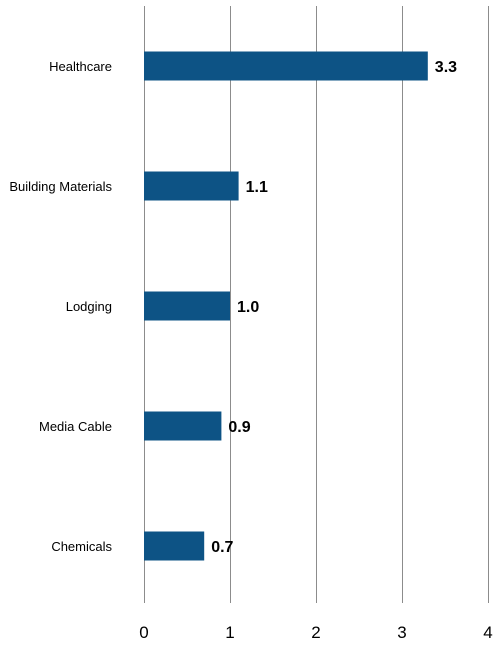 This screenshot has height=647, width=493. I want to click on bar-chemicals, so click(174, 546).